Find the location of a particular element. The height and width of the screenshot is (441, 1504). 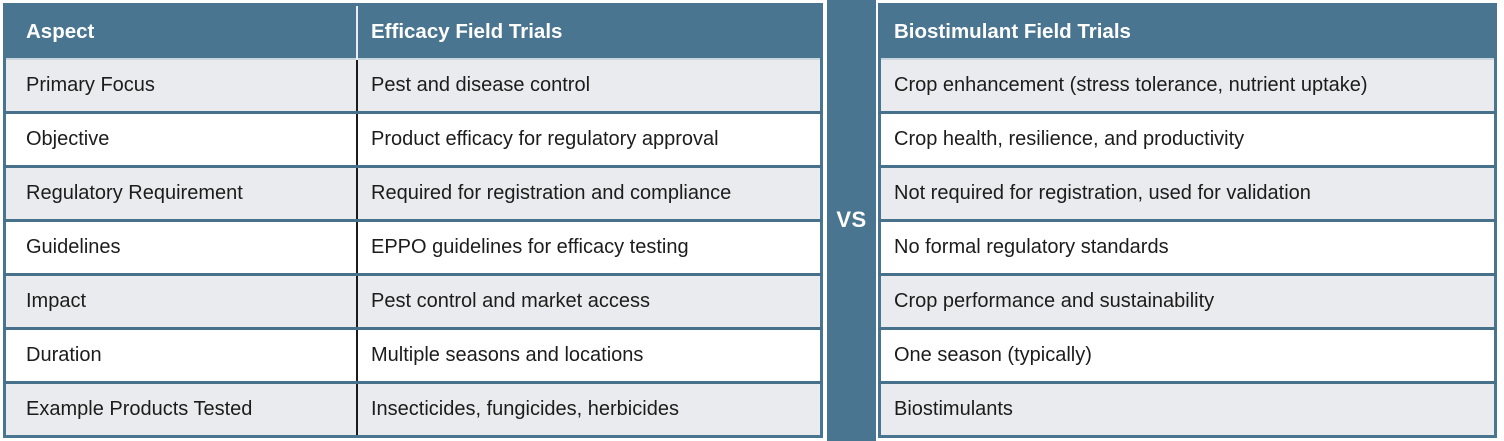

table-row: Primary Focus Pest and disease control is located at coordinates (413, 85).